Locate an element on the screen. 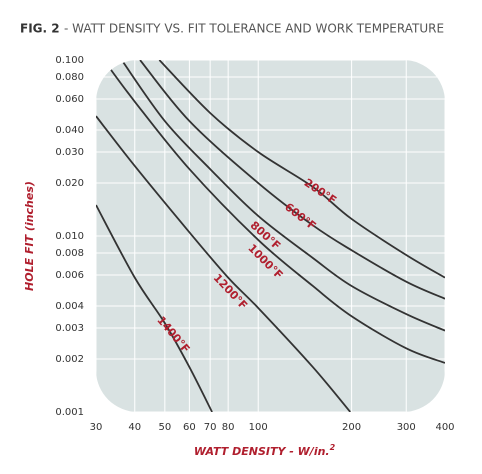 The width and height of the screenshot is (482, 474). y-tick-label: 0.003 is located at coordinates (69, 328).